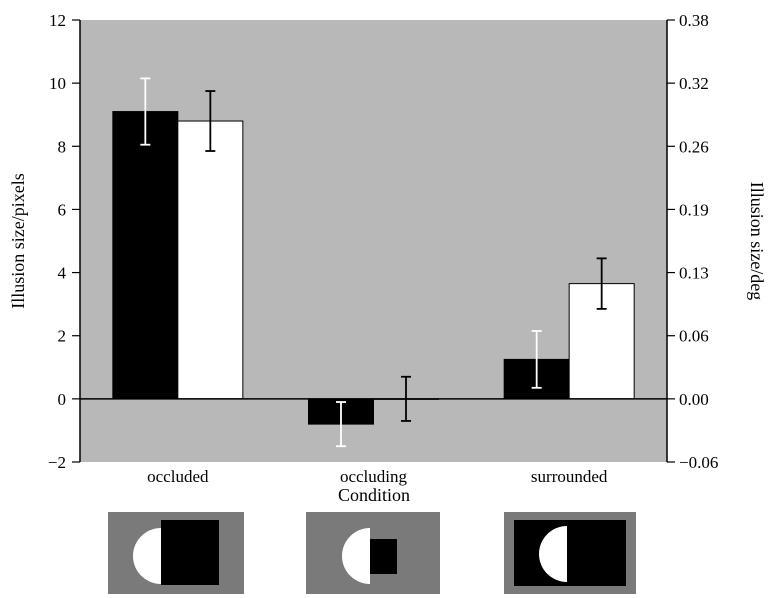 The image size is (769, 598). I want to click on left-tick-label: 8, so click(62, 146).